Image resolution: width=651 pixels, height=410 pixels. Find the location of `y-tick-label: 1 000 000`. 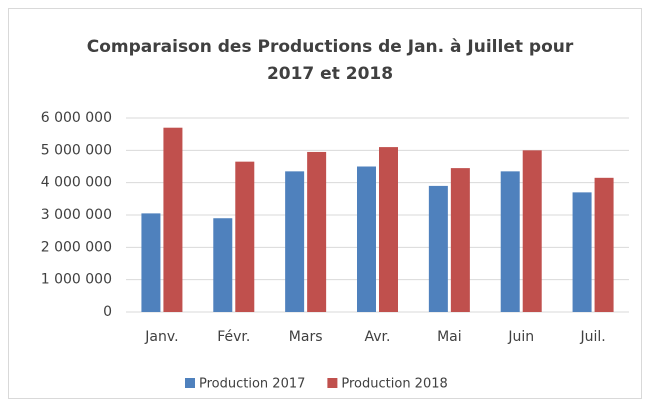

y-tick-label: 1 000 000 is located at coordinates (76, 280).